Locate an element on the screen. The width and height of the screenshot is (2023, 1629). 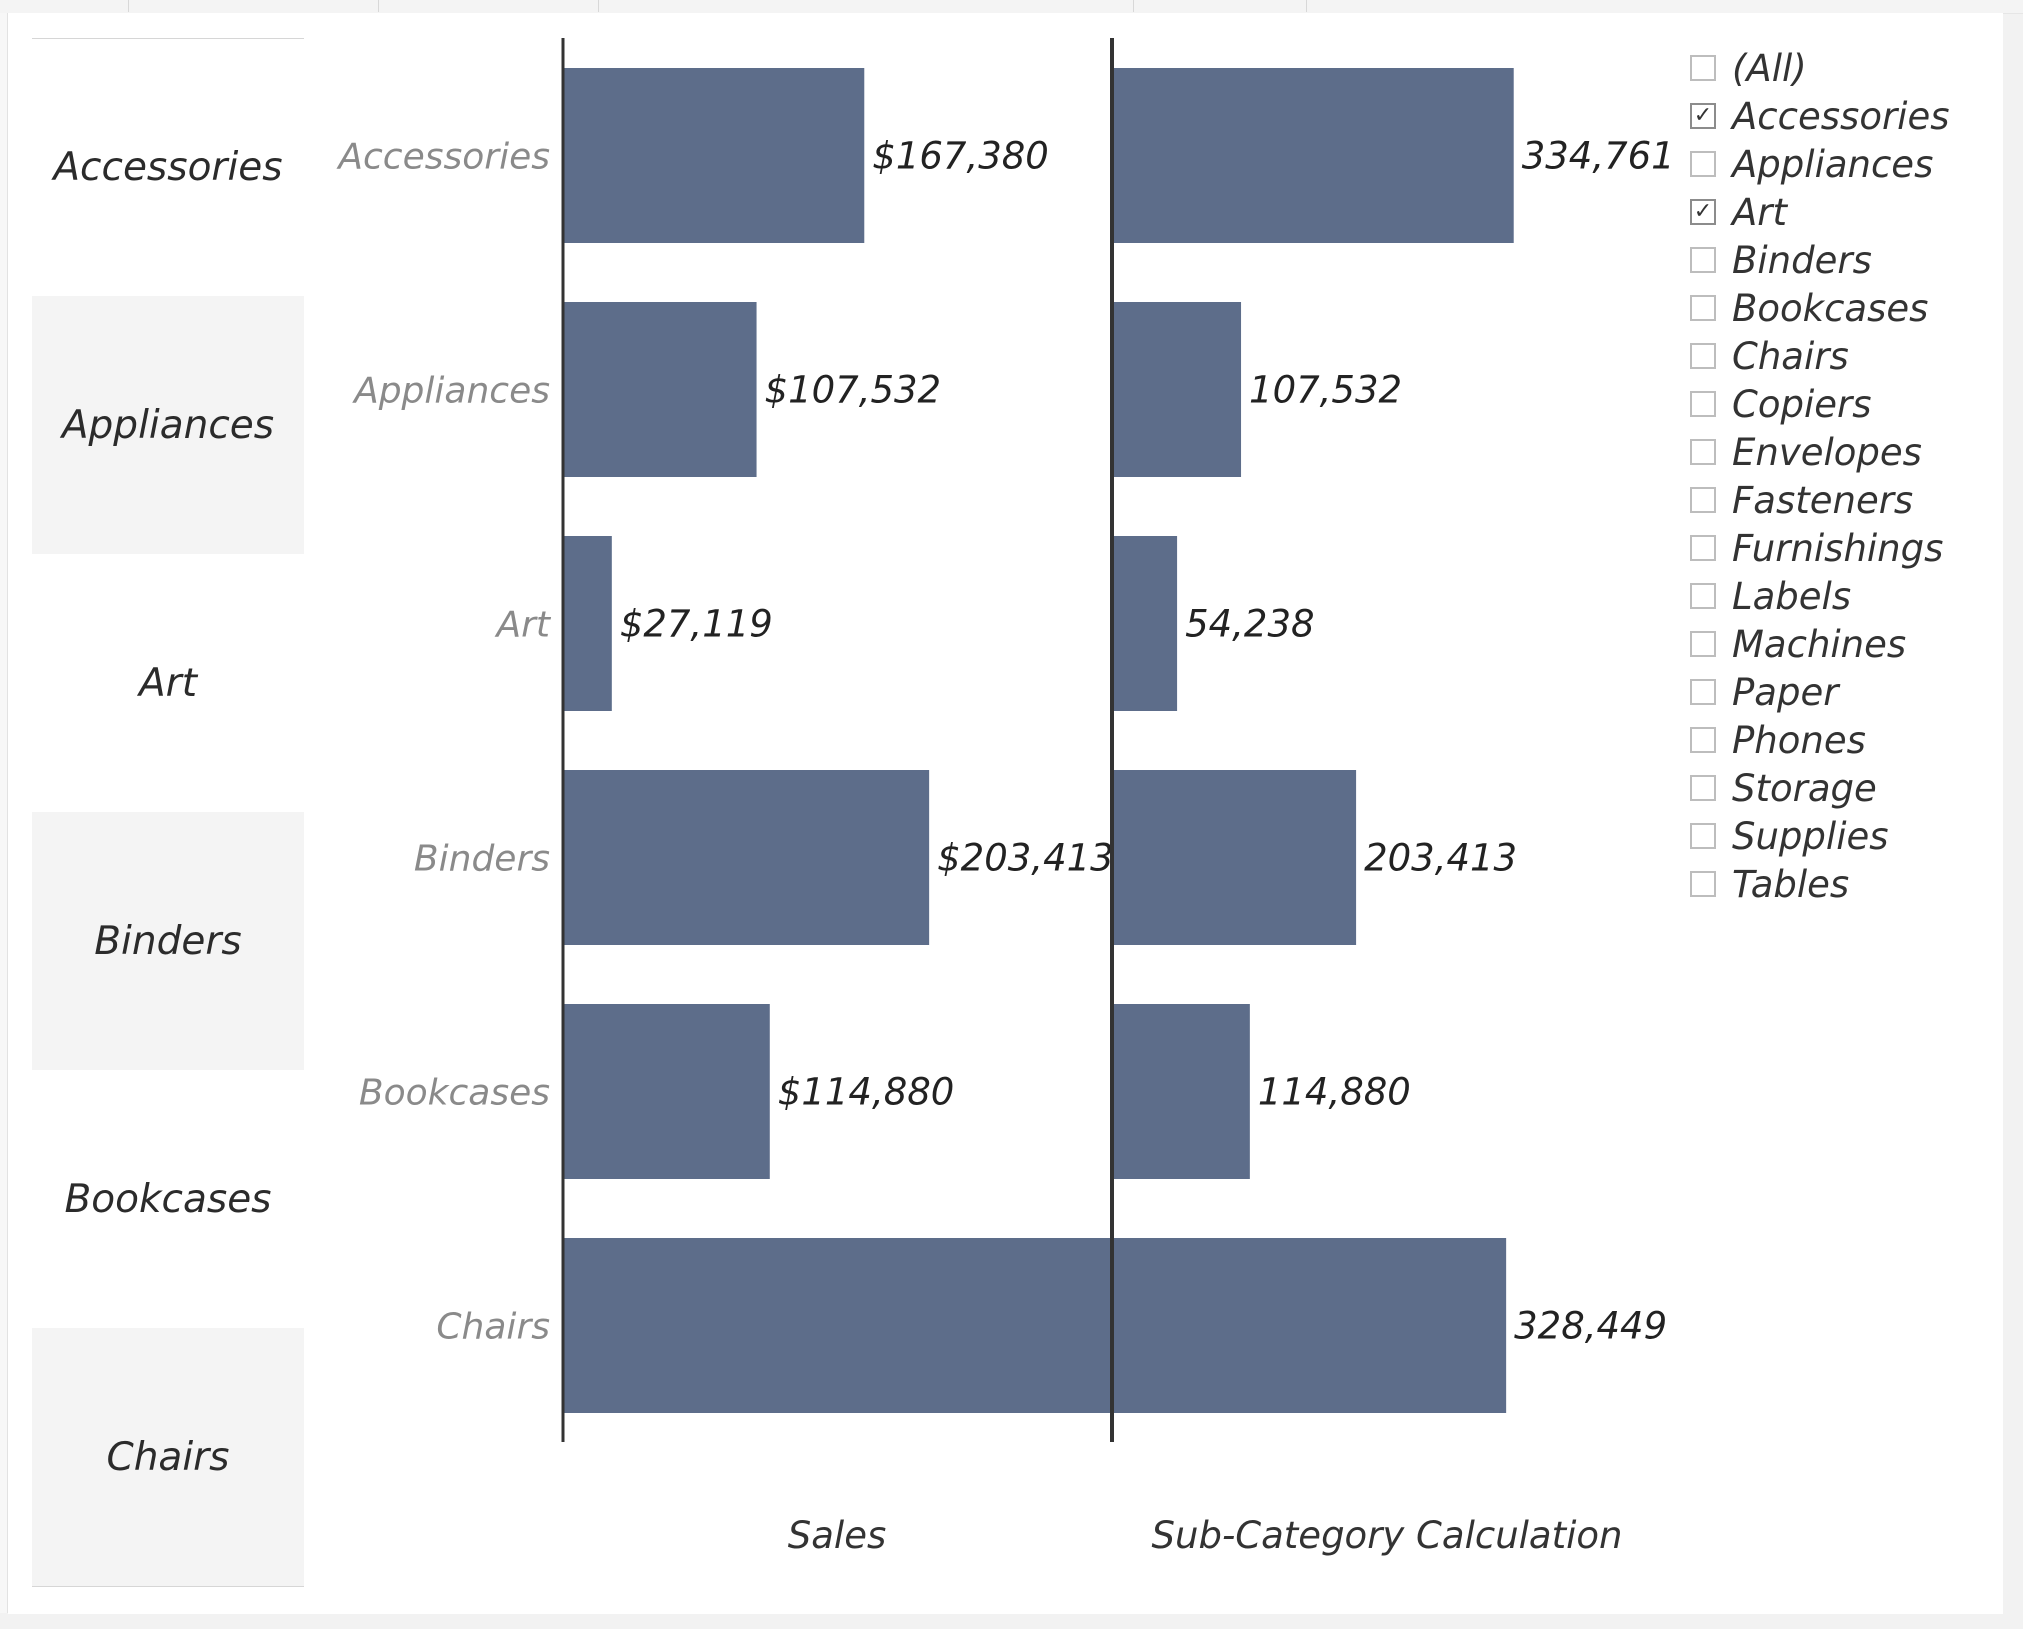
data-label-sales-binders: $203,413 is located at coordinates (1025, 858).